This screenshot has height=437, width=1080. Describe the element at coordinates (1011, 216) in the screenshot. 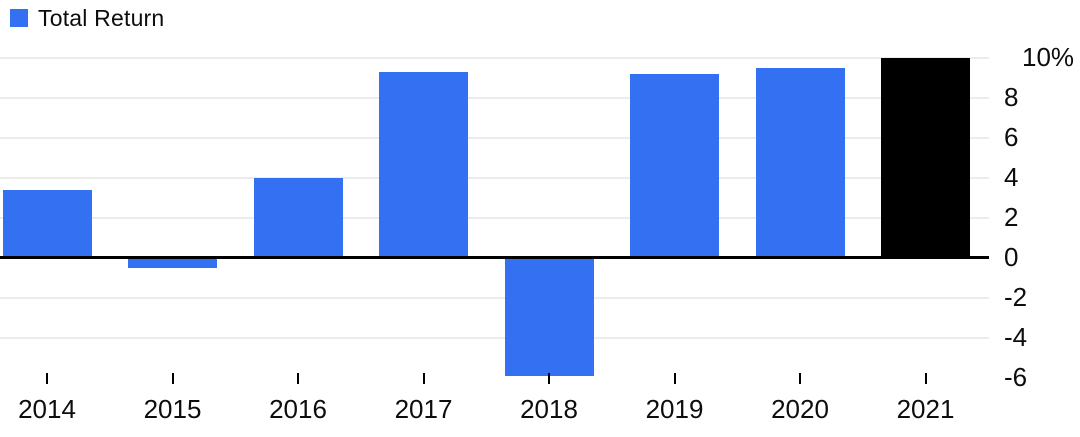

I see `y-axis-label-2: 2` at that location.